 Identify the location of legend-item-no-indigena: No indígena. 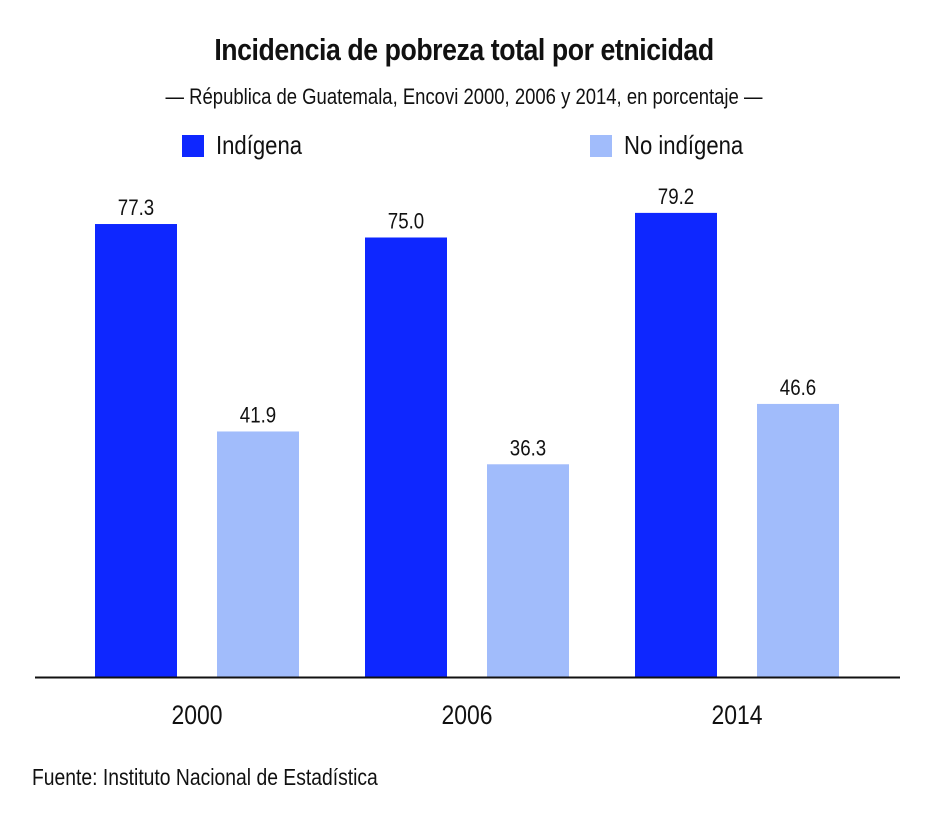
(677, 145).